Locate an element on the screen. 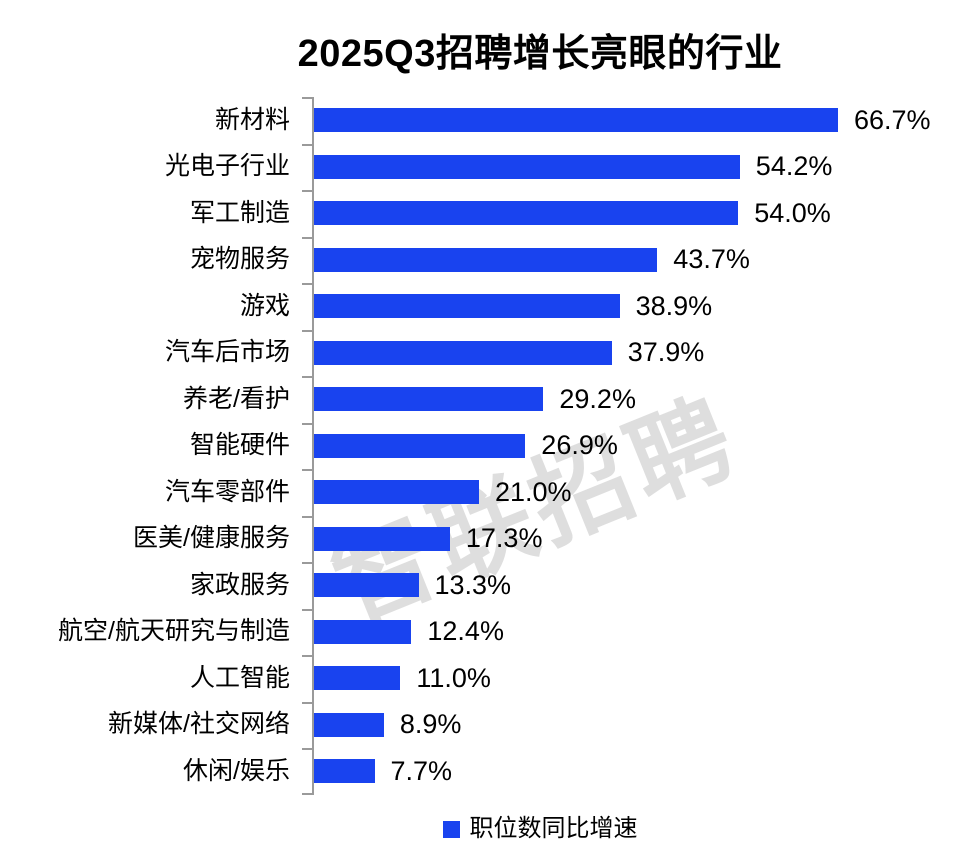 The height and width of the screenshot is (856, 970). value-label: 37.9% is located at coordinates (666, 352).